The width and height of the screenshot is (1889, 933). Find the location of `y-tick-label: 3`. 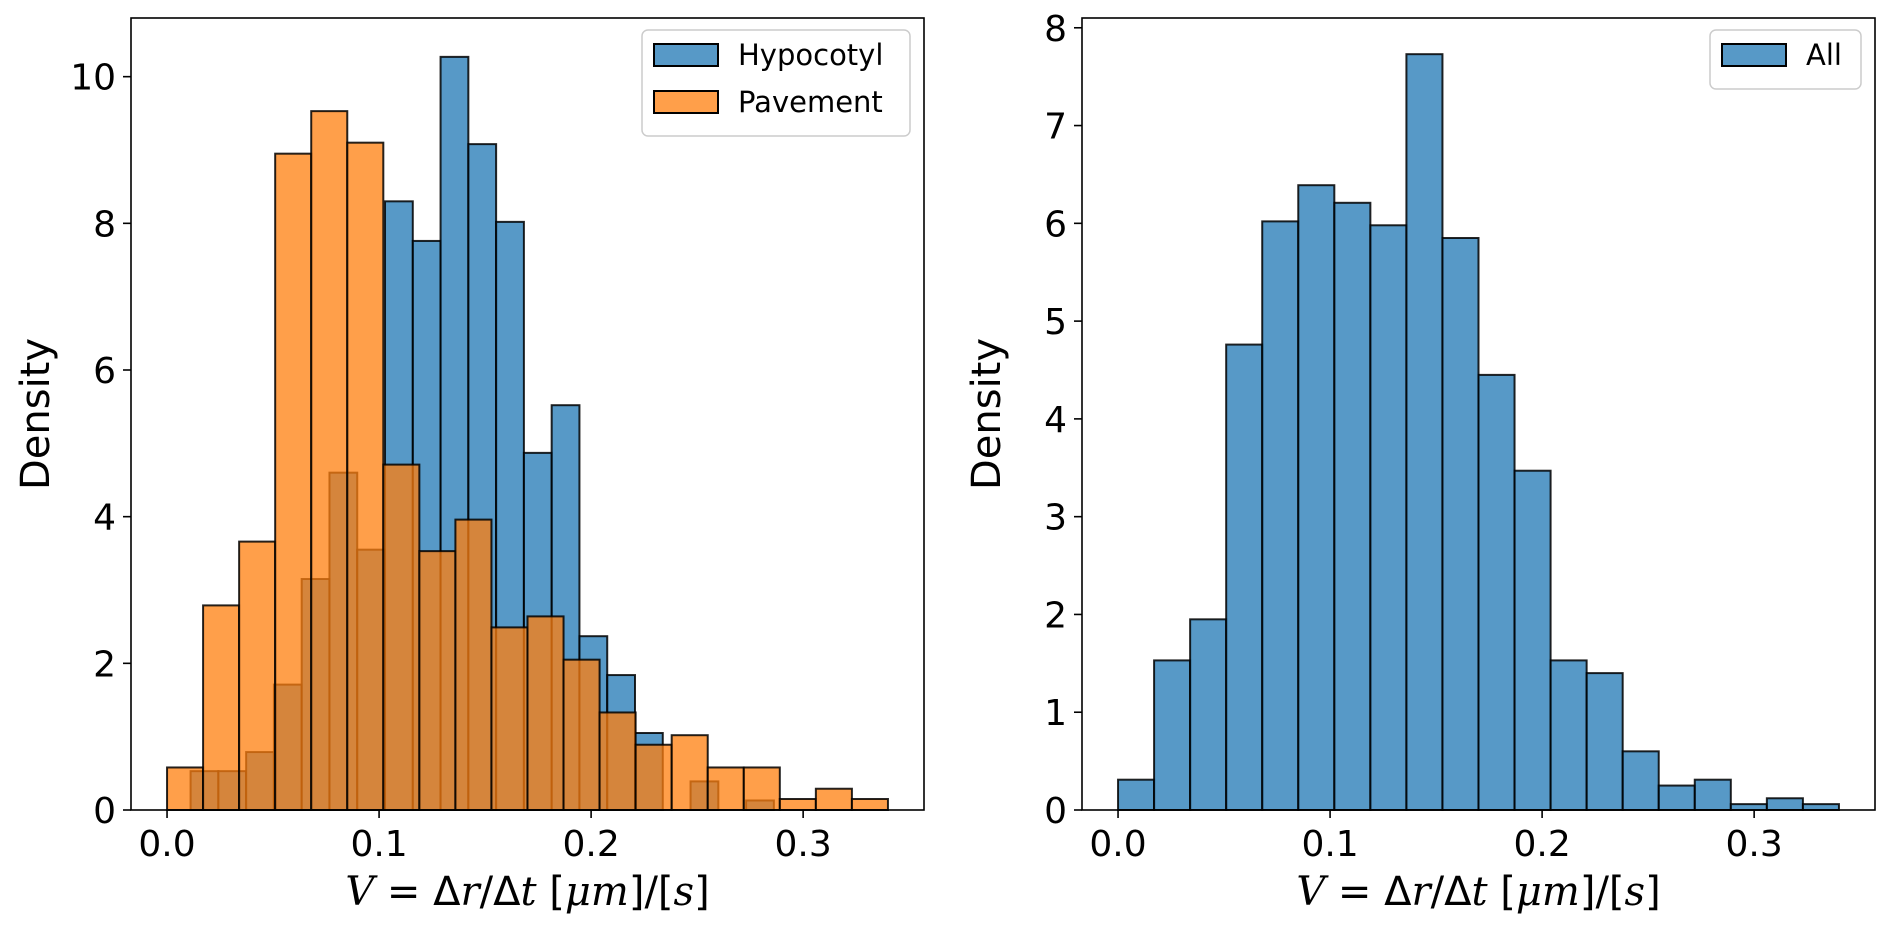

y-tick-label: 3 is located at coordinates (1055, 518).